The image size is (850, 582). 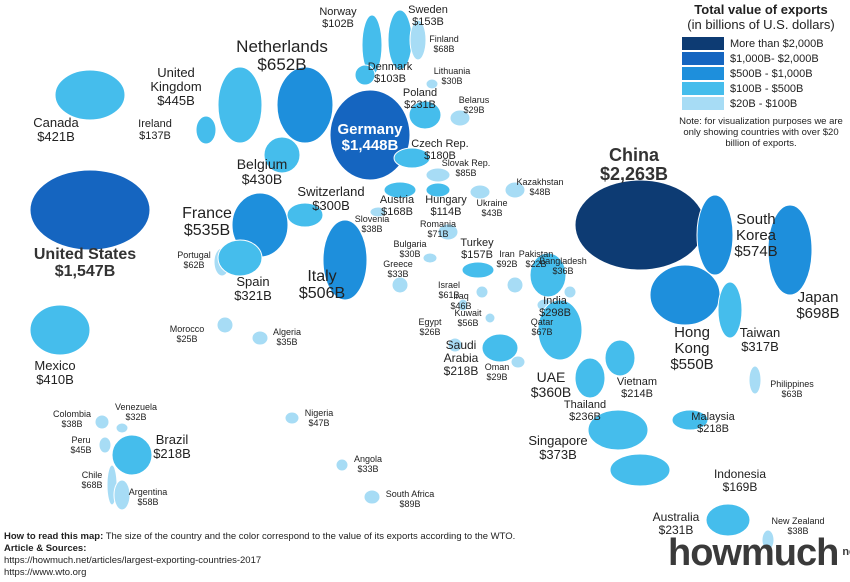 What do you see at coordinates (428, 10) in the screenshot?
I see `country-name: Sweden` at bounding box center [428, 10].